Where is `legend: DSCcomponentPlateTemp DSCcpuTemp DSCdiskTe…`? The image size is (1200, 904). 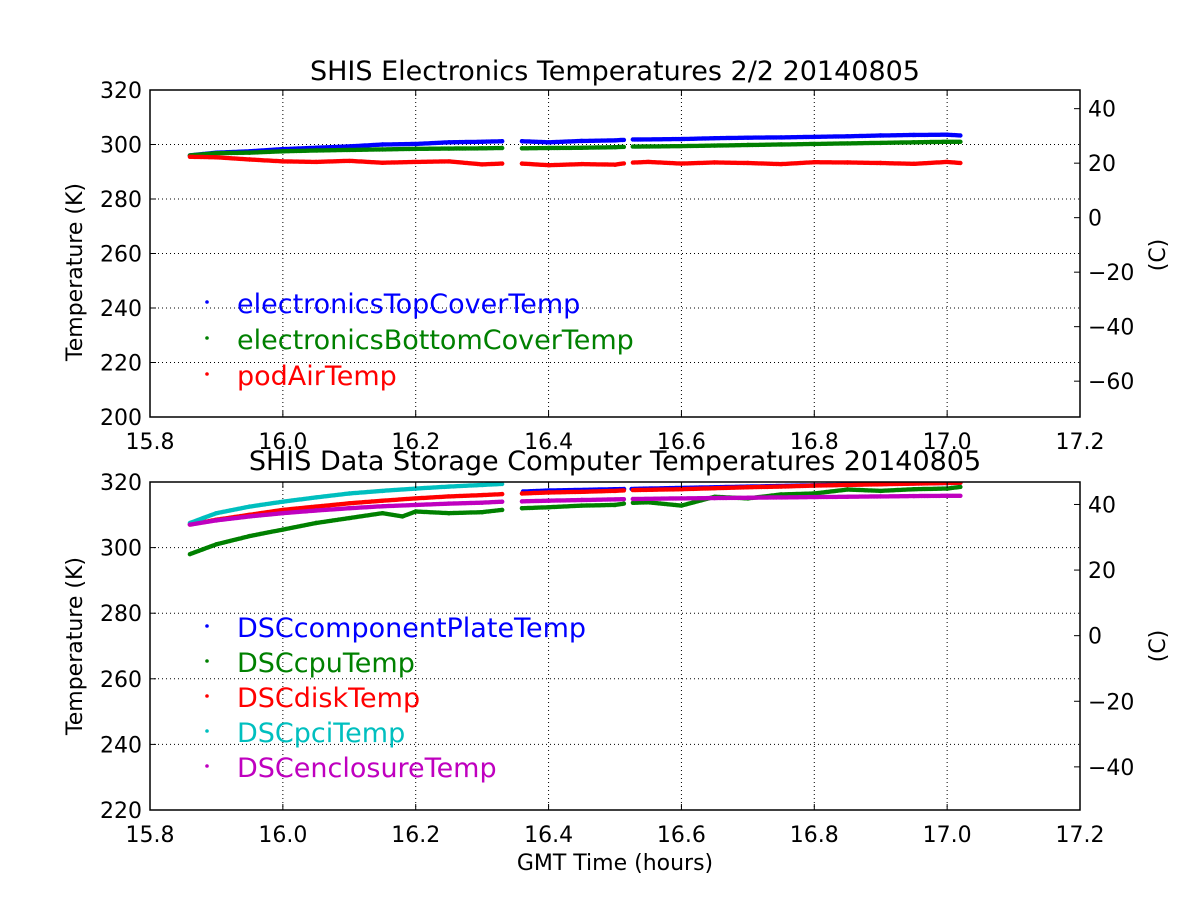 legend: DSCcomponentPlateTemp DSCcpuTemp DSCdiskTe… is located at coordinates (395, 698).